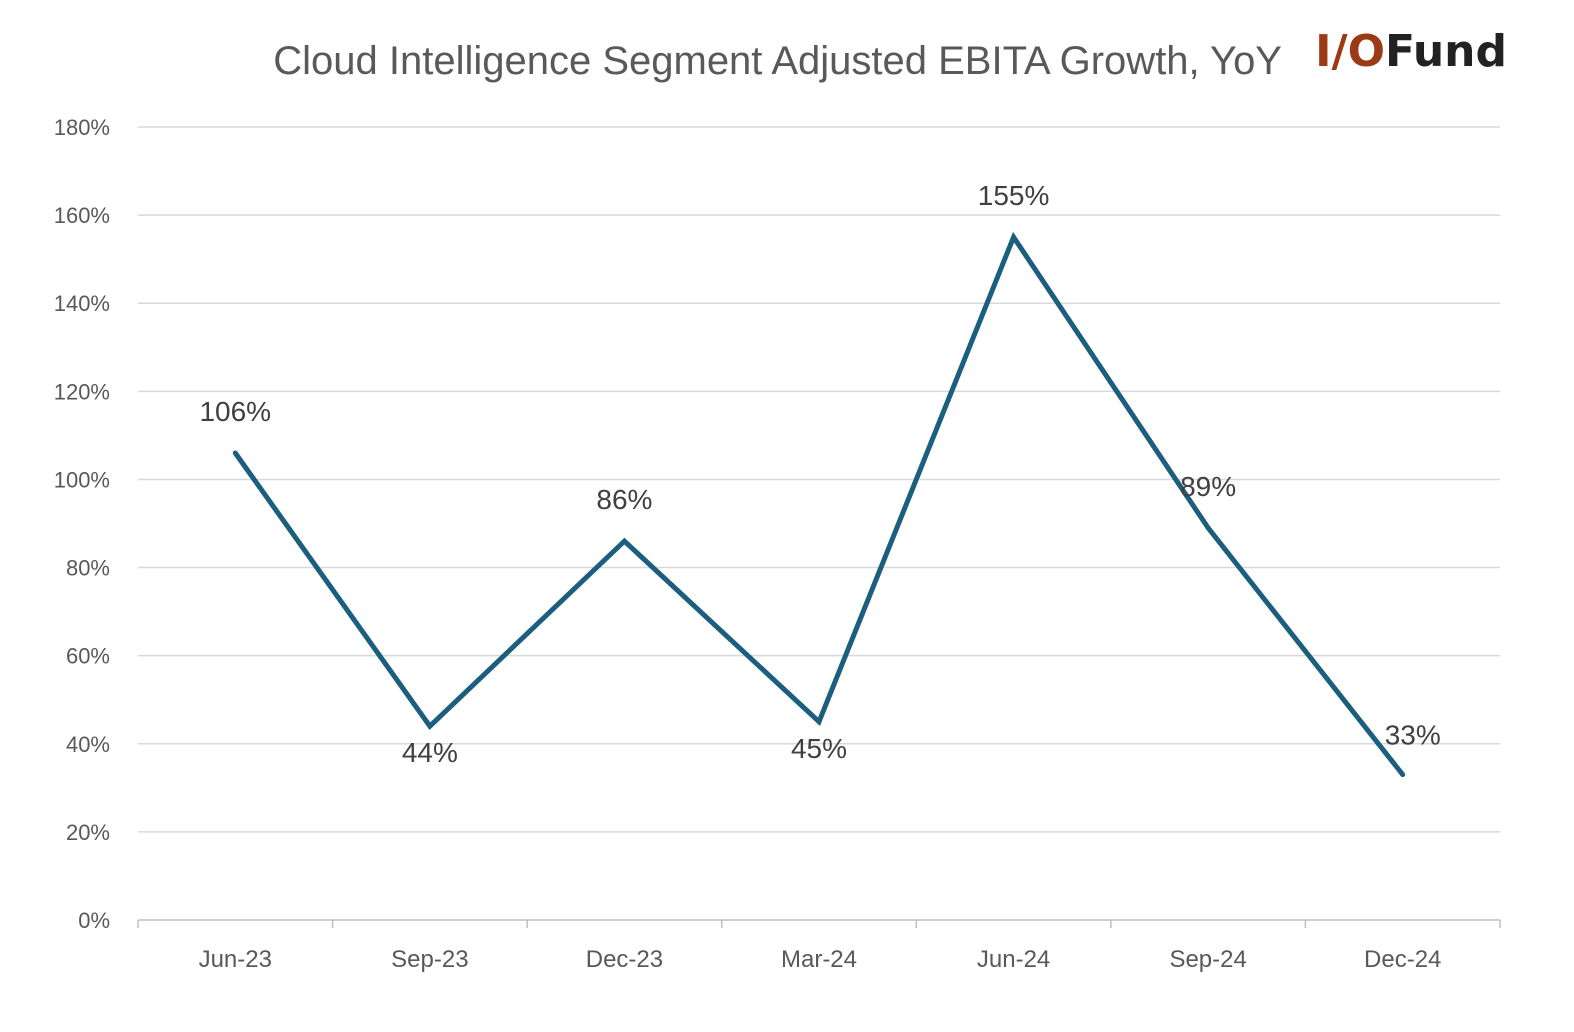 The width and height of the screenshot is (1574, 1032). Describe the element at coordinates (88, 832) in the screenshot. I see `y-tick-label: 20%` at that location.